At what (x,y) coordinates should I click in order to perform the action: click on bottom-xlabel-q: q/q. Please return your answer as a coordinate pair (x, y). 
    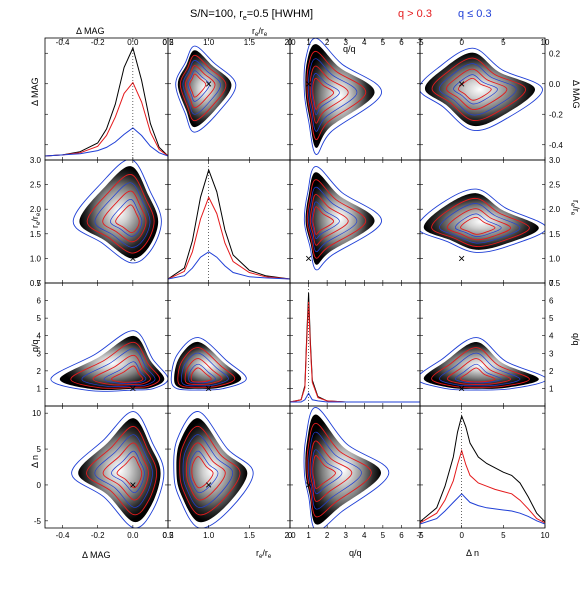
    Looking at the image, I should click on (355, 553).